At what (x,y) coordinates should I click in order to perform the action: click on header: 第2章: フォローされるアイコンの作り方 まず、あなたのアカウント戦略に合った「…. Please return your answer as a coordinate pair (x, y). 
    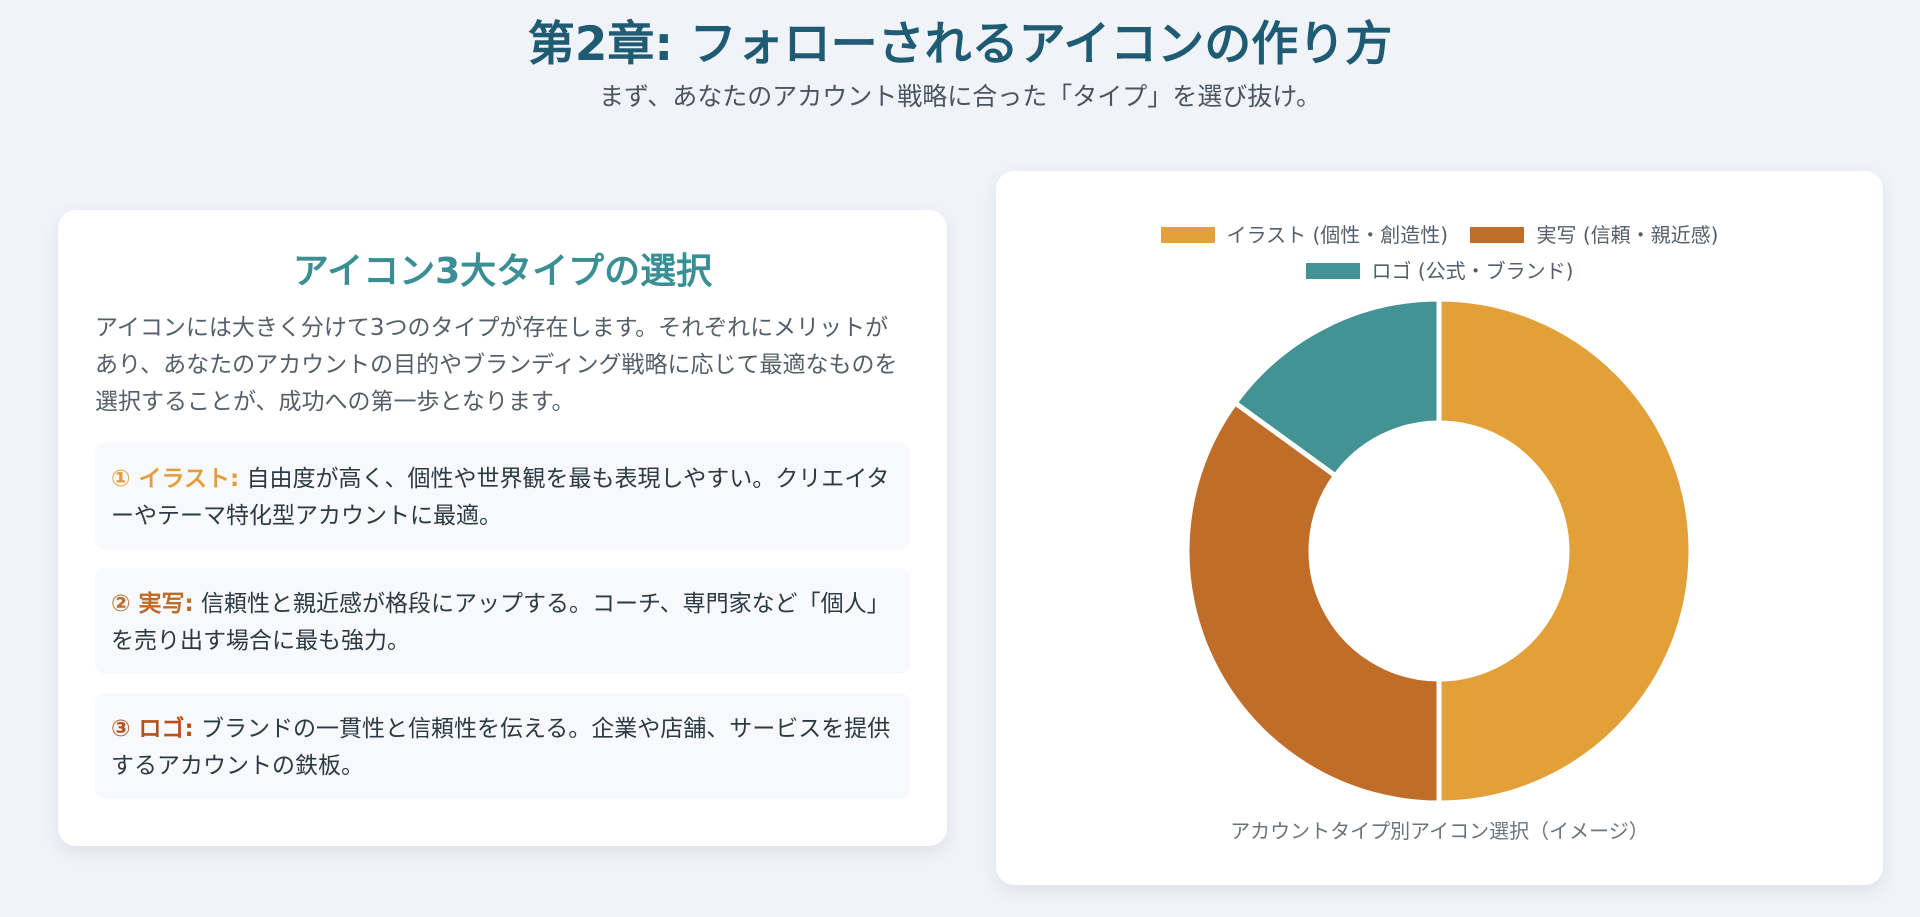
    Looking at the image, I should click on (960, 57).